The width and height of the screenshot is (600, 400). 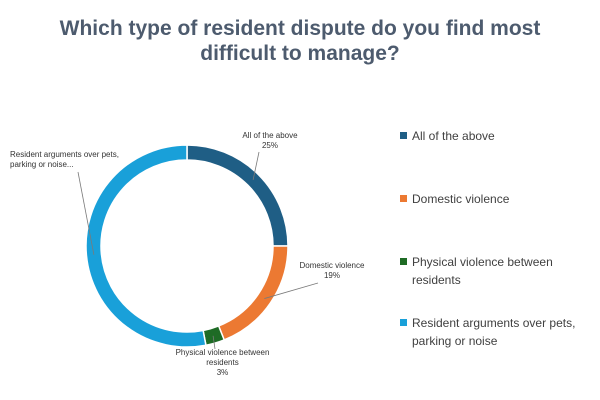 What do you see at coordinates (237, 195) in the screenshot?
I see `donut-slice-all-of-the-above` at bounding box center [237, 195].